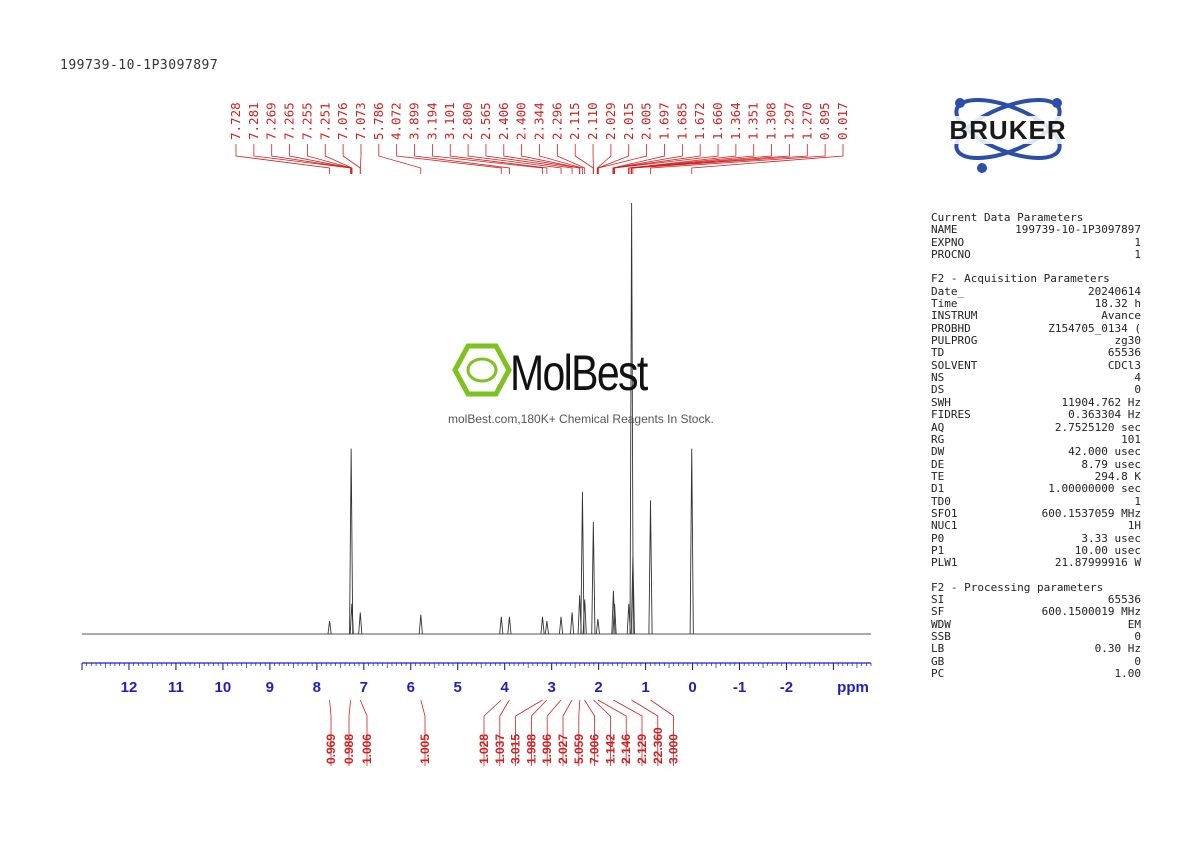 This screenshot has height=842, width=1190. I want to click on peak-label: 2.015, so click(628, 121).